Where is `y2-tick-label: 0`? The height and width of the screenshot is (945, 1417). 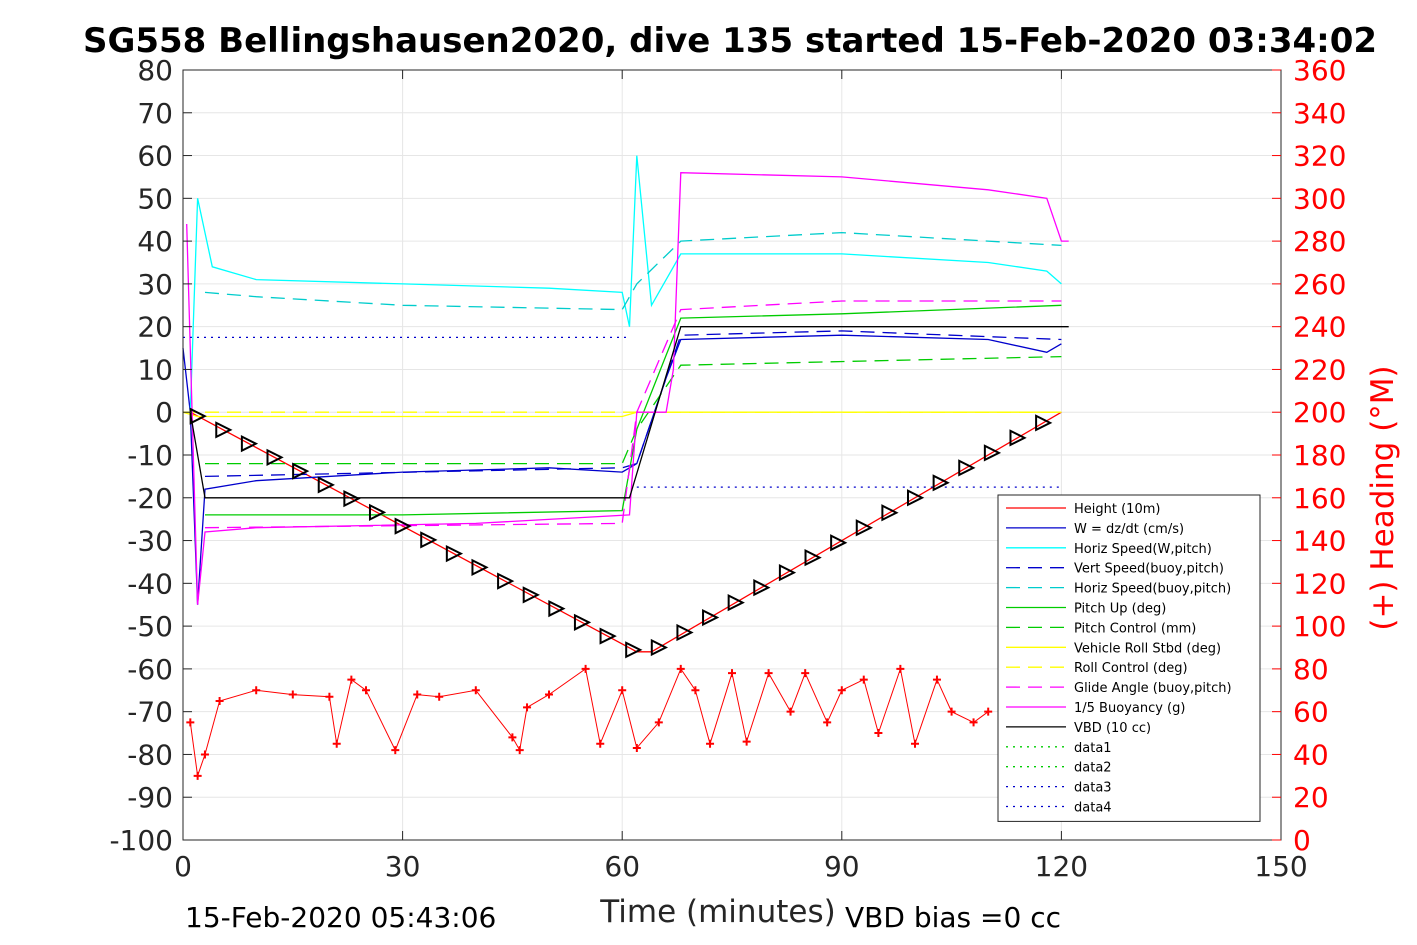
y2-tick-label: 0 is located at coordinates (1302, 840).